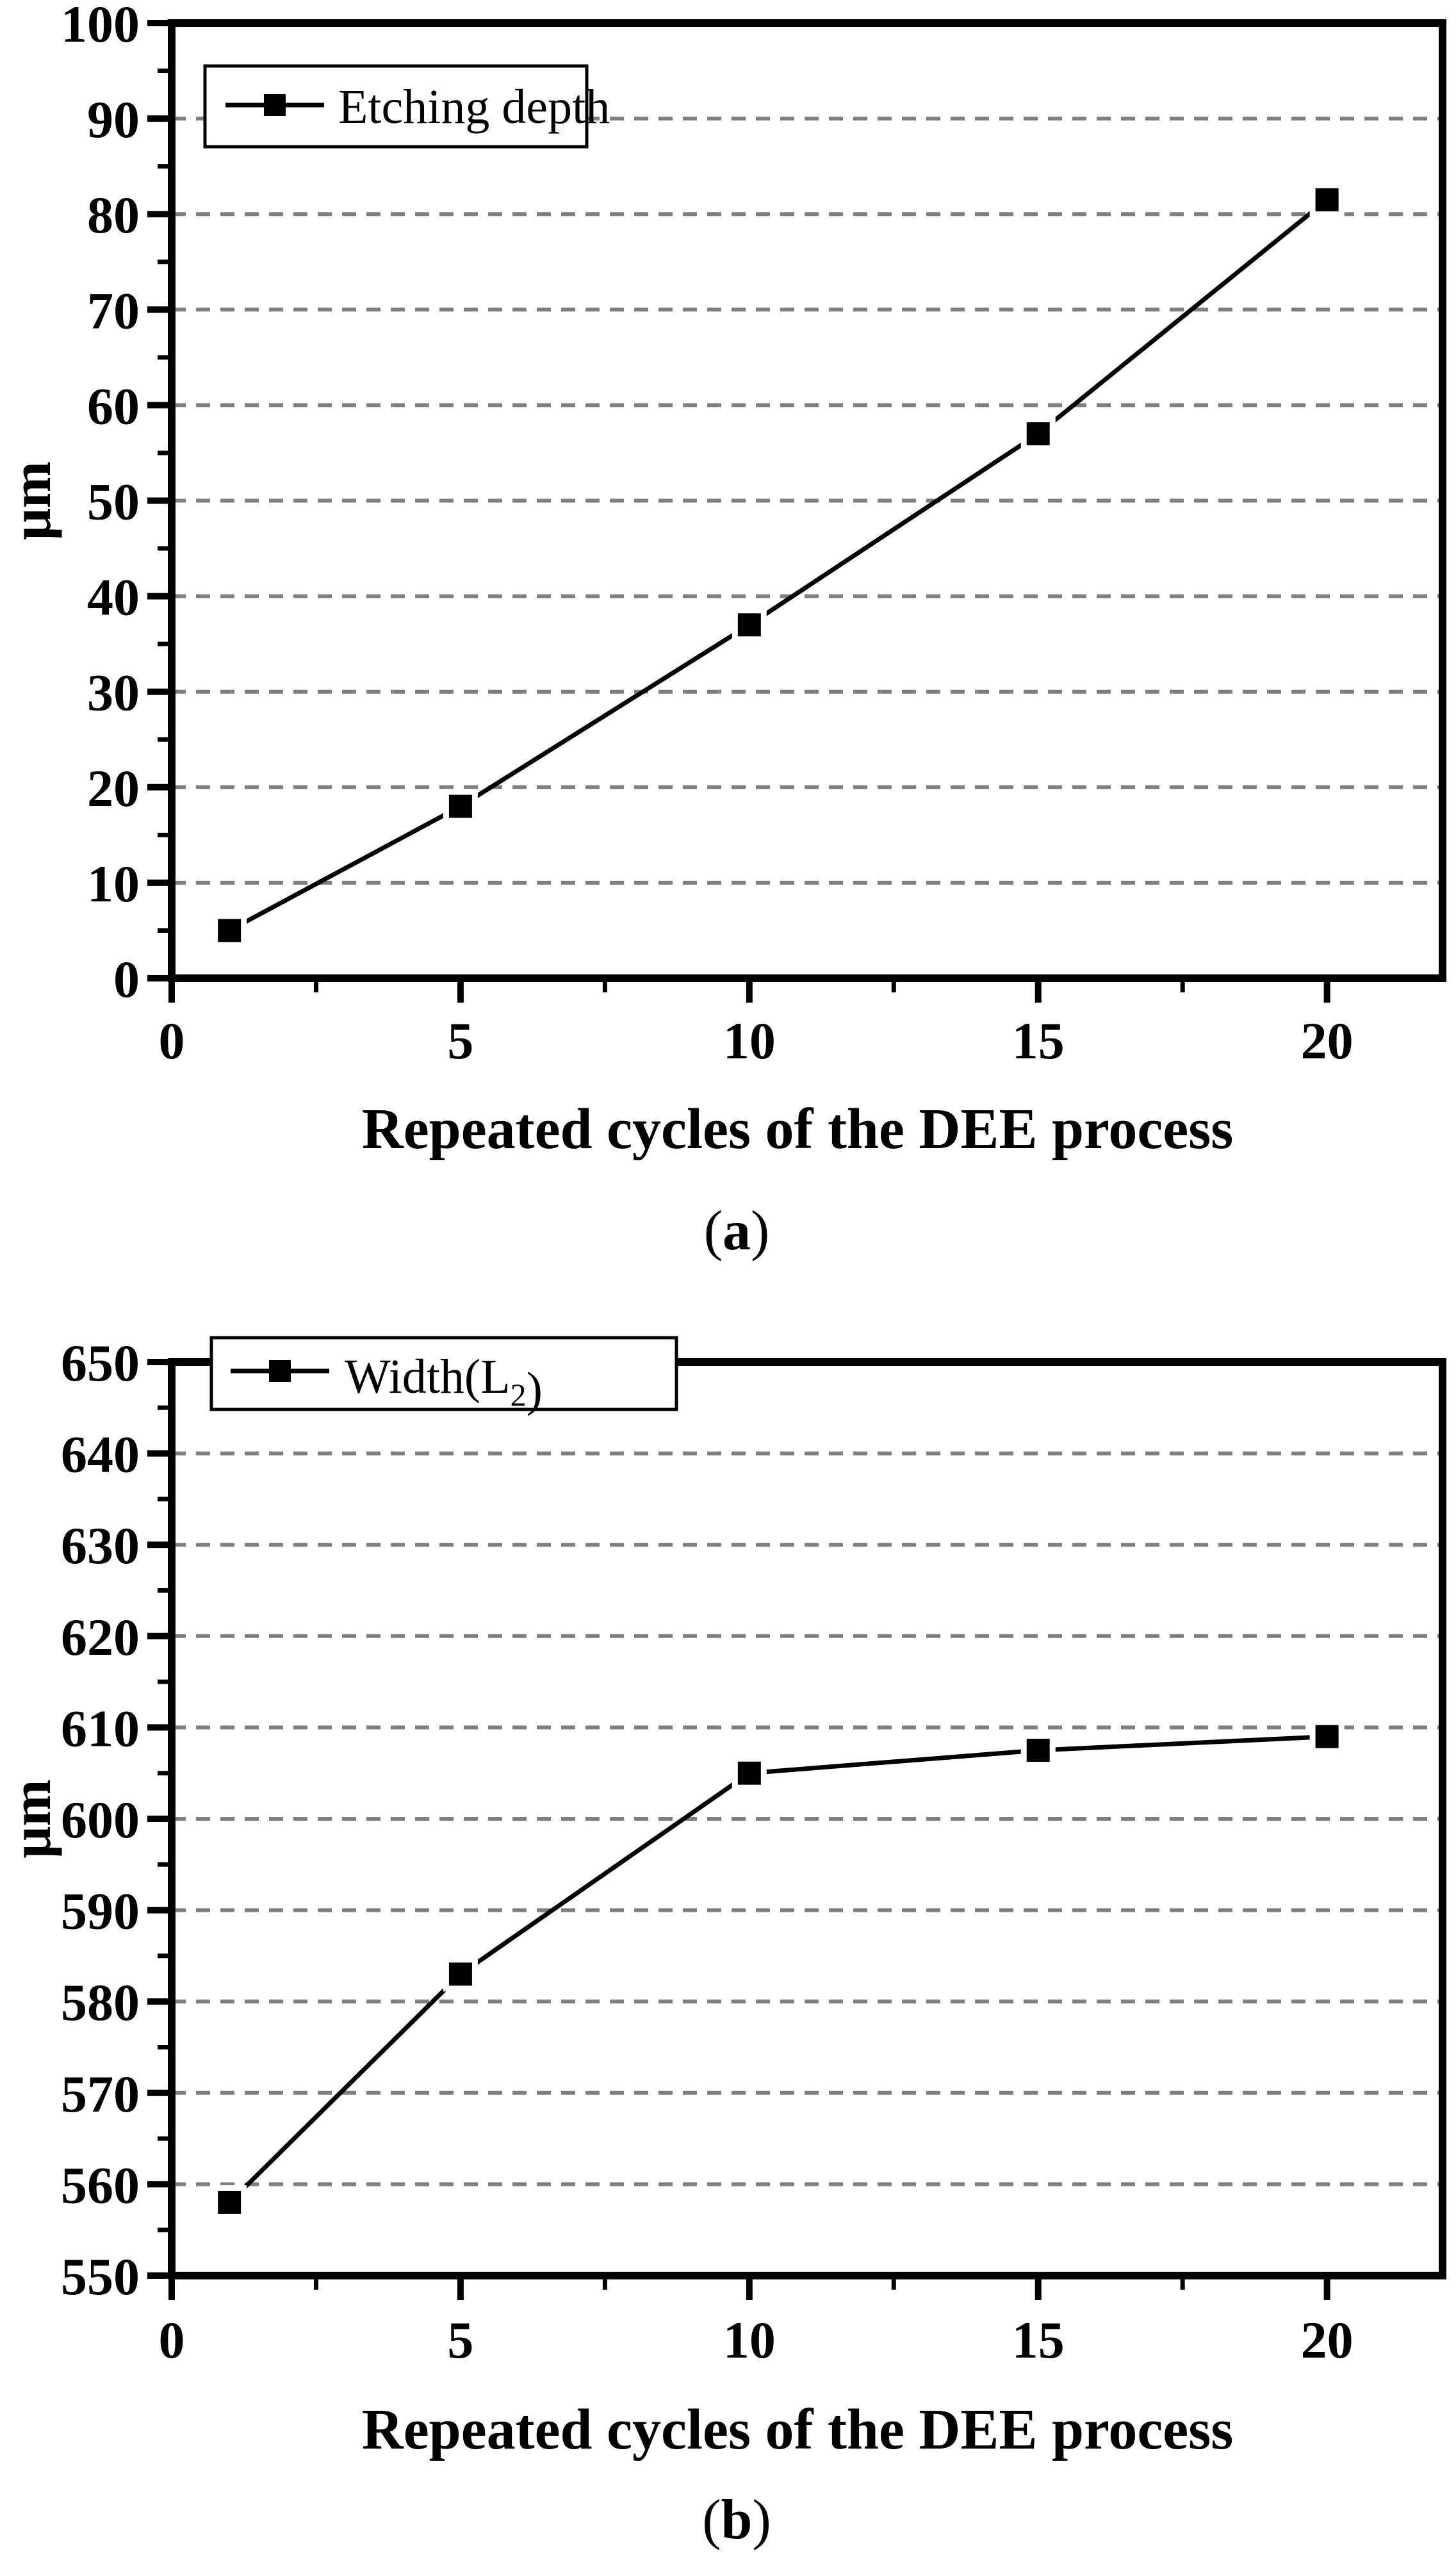 Image resolution: width=1456 pixels, height=2553 pixels. What do you see at coordinates (113, 215) in the screenshot?
I see `y-tick-label: 80` at bounding box center [113, 215].